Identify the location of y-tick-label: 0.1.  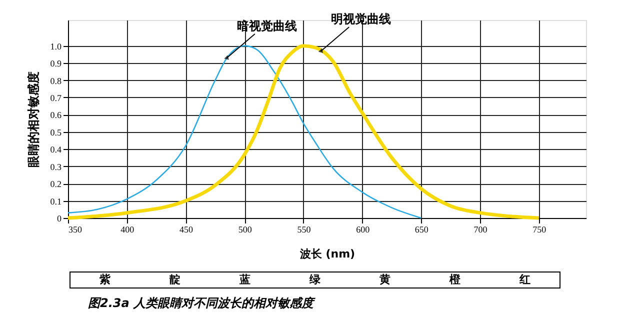
(56, 201).